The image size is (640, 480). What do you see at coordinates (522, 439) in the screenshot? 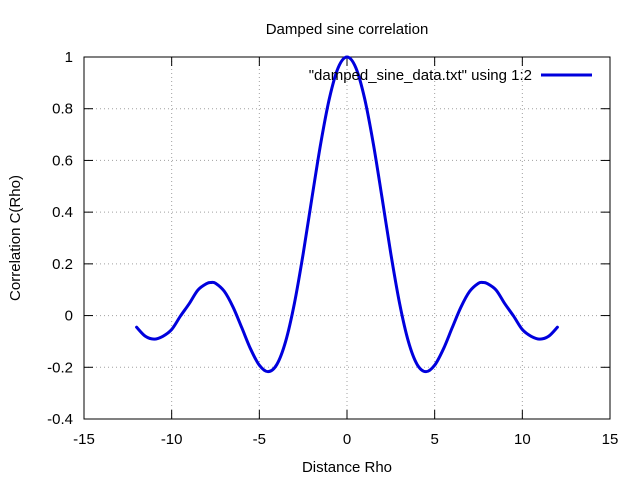
I see `x-tick-label: 10` at bounding box center [522, 439].